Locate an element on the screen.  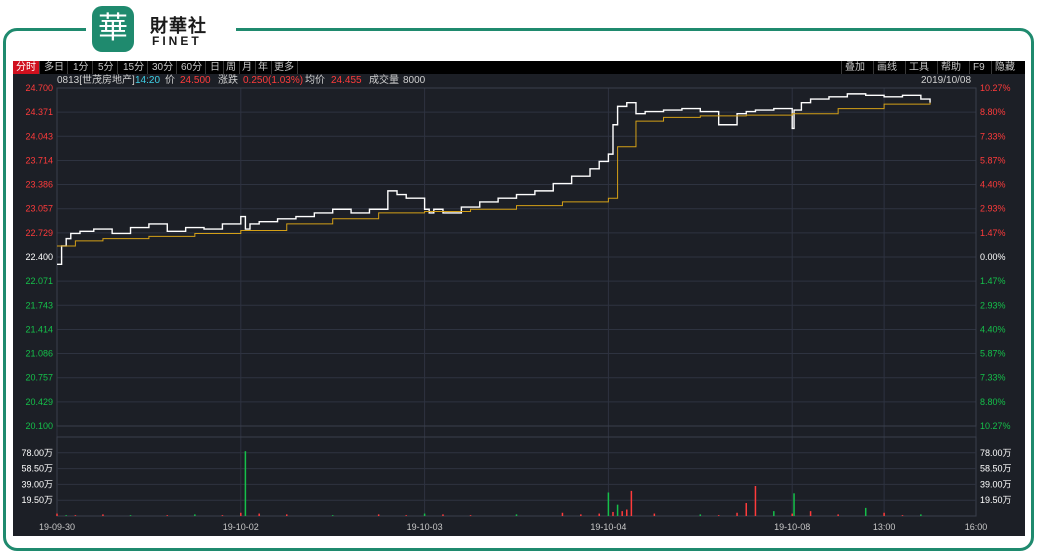
brand-name-en: FINET is located at coordinates (177, 41).